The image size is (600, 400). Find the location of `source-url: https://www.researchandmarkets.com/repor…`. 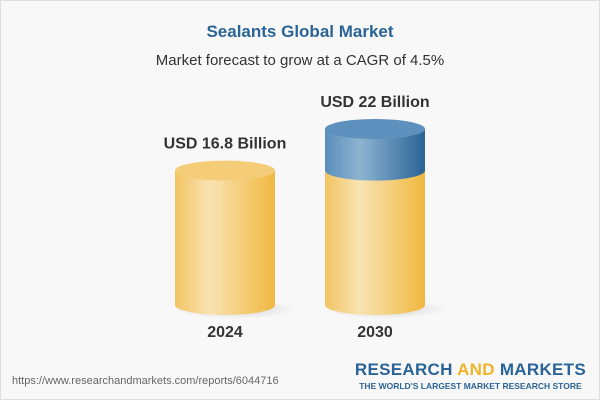

source-url: https://www.researchandmarkets.com/repor… is located at coordinates (145, 381).